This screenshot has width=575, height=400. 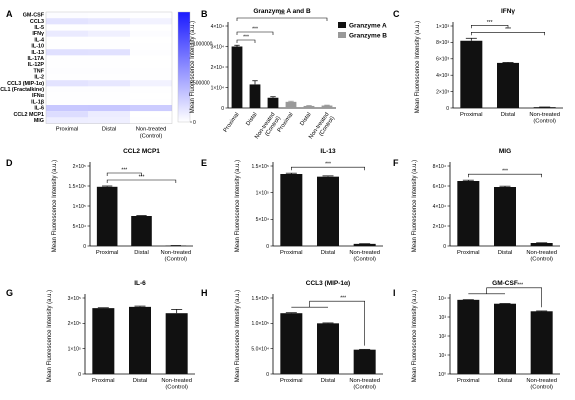 I want to click on panel-label-H: H, so click(x=204, y=293).